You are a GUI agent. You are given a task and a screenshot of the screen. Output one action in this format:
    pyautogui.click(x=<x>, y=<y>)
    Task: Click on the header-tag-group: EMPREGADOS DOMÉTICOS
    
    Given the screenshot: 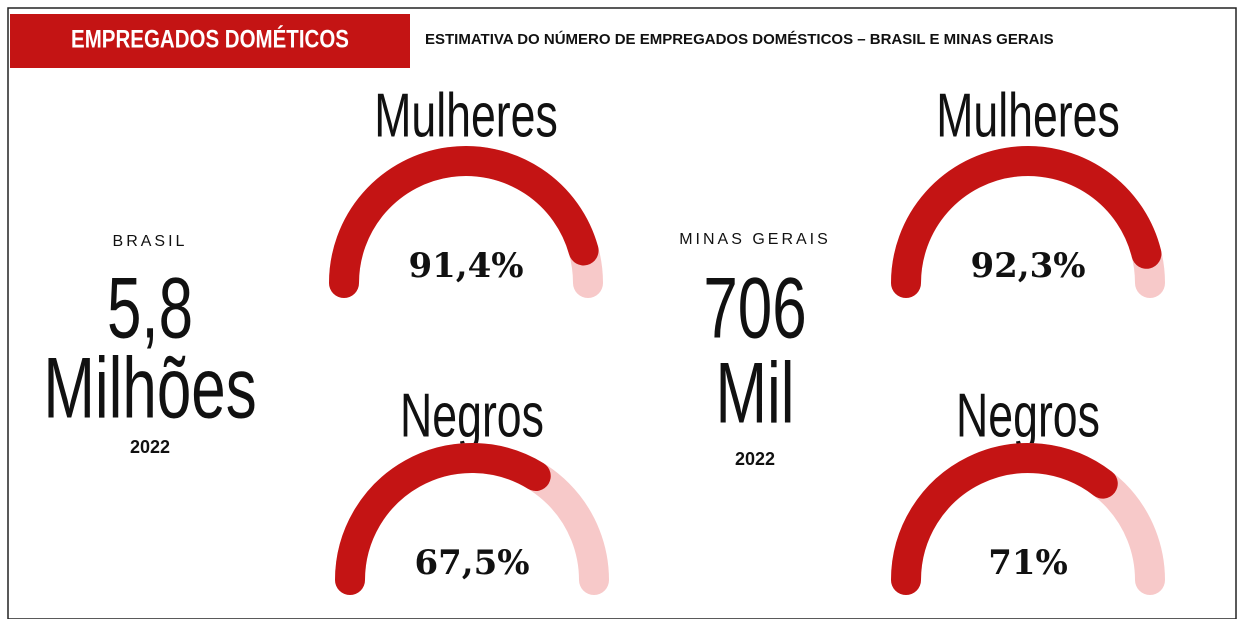 What is the action you would take?
    pyautogui.click(x=210, y=39)
    